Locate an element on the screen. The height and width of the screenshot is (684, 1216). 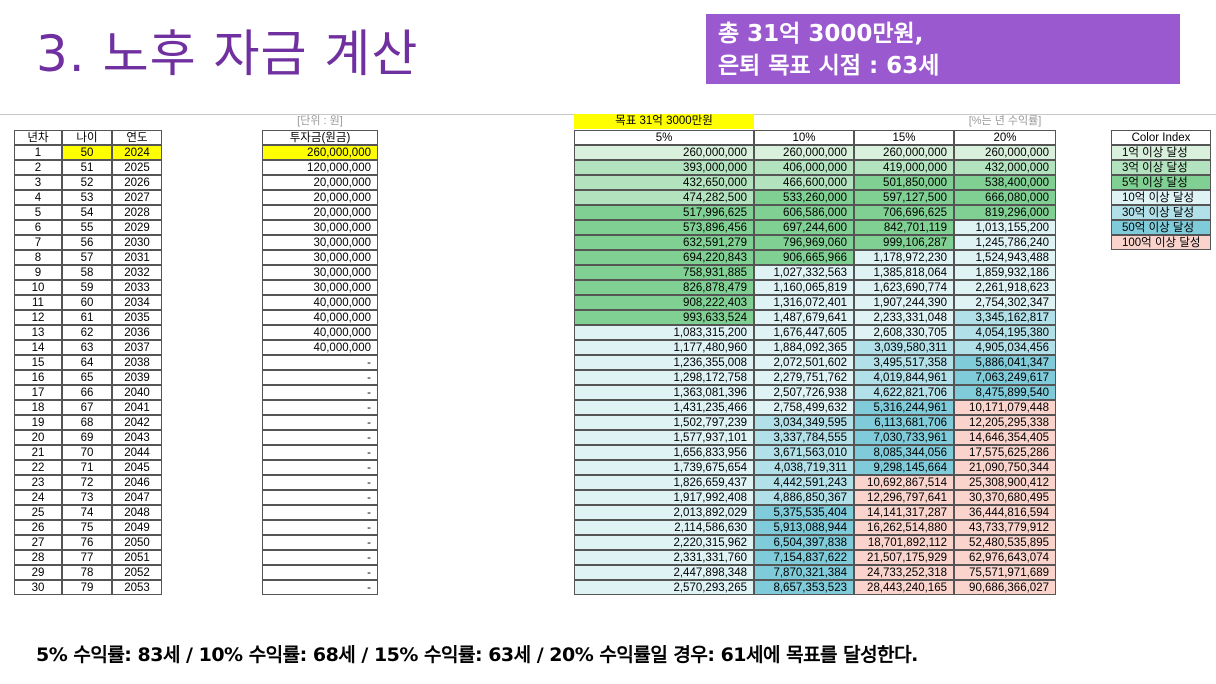
cell-rate-20: 538,400,000 is located at coordinates (1005, 182).